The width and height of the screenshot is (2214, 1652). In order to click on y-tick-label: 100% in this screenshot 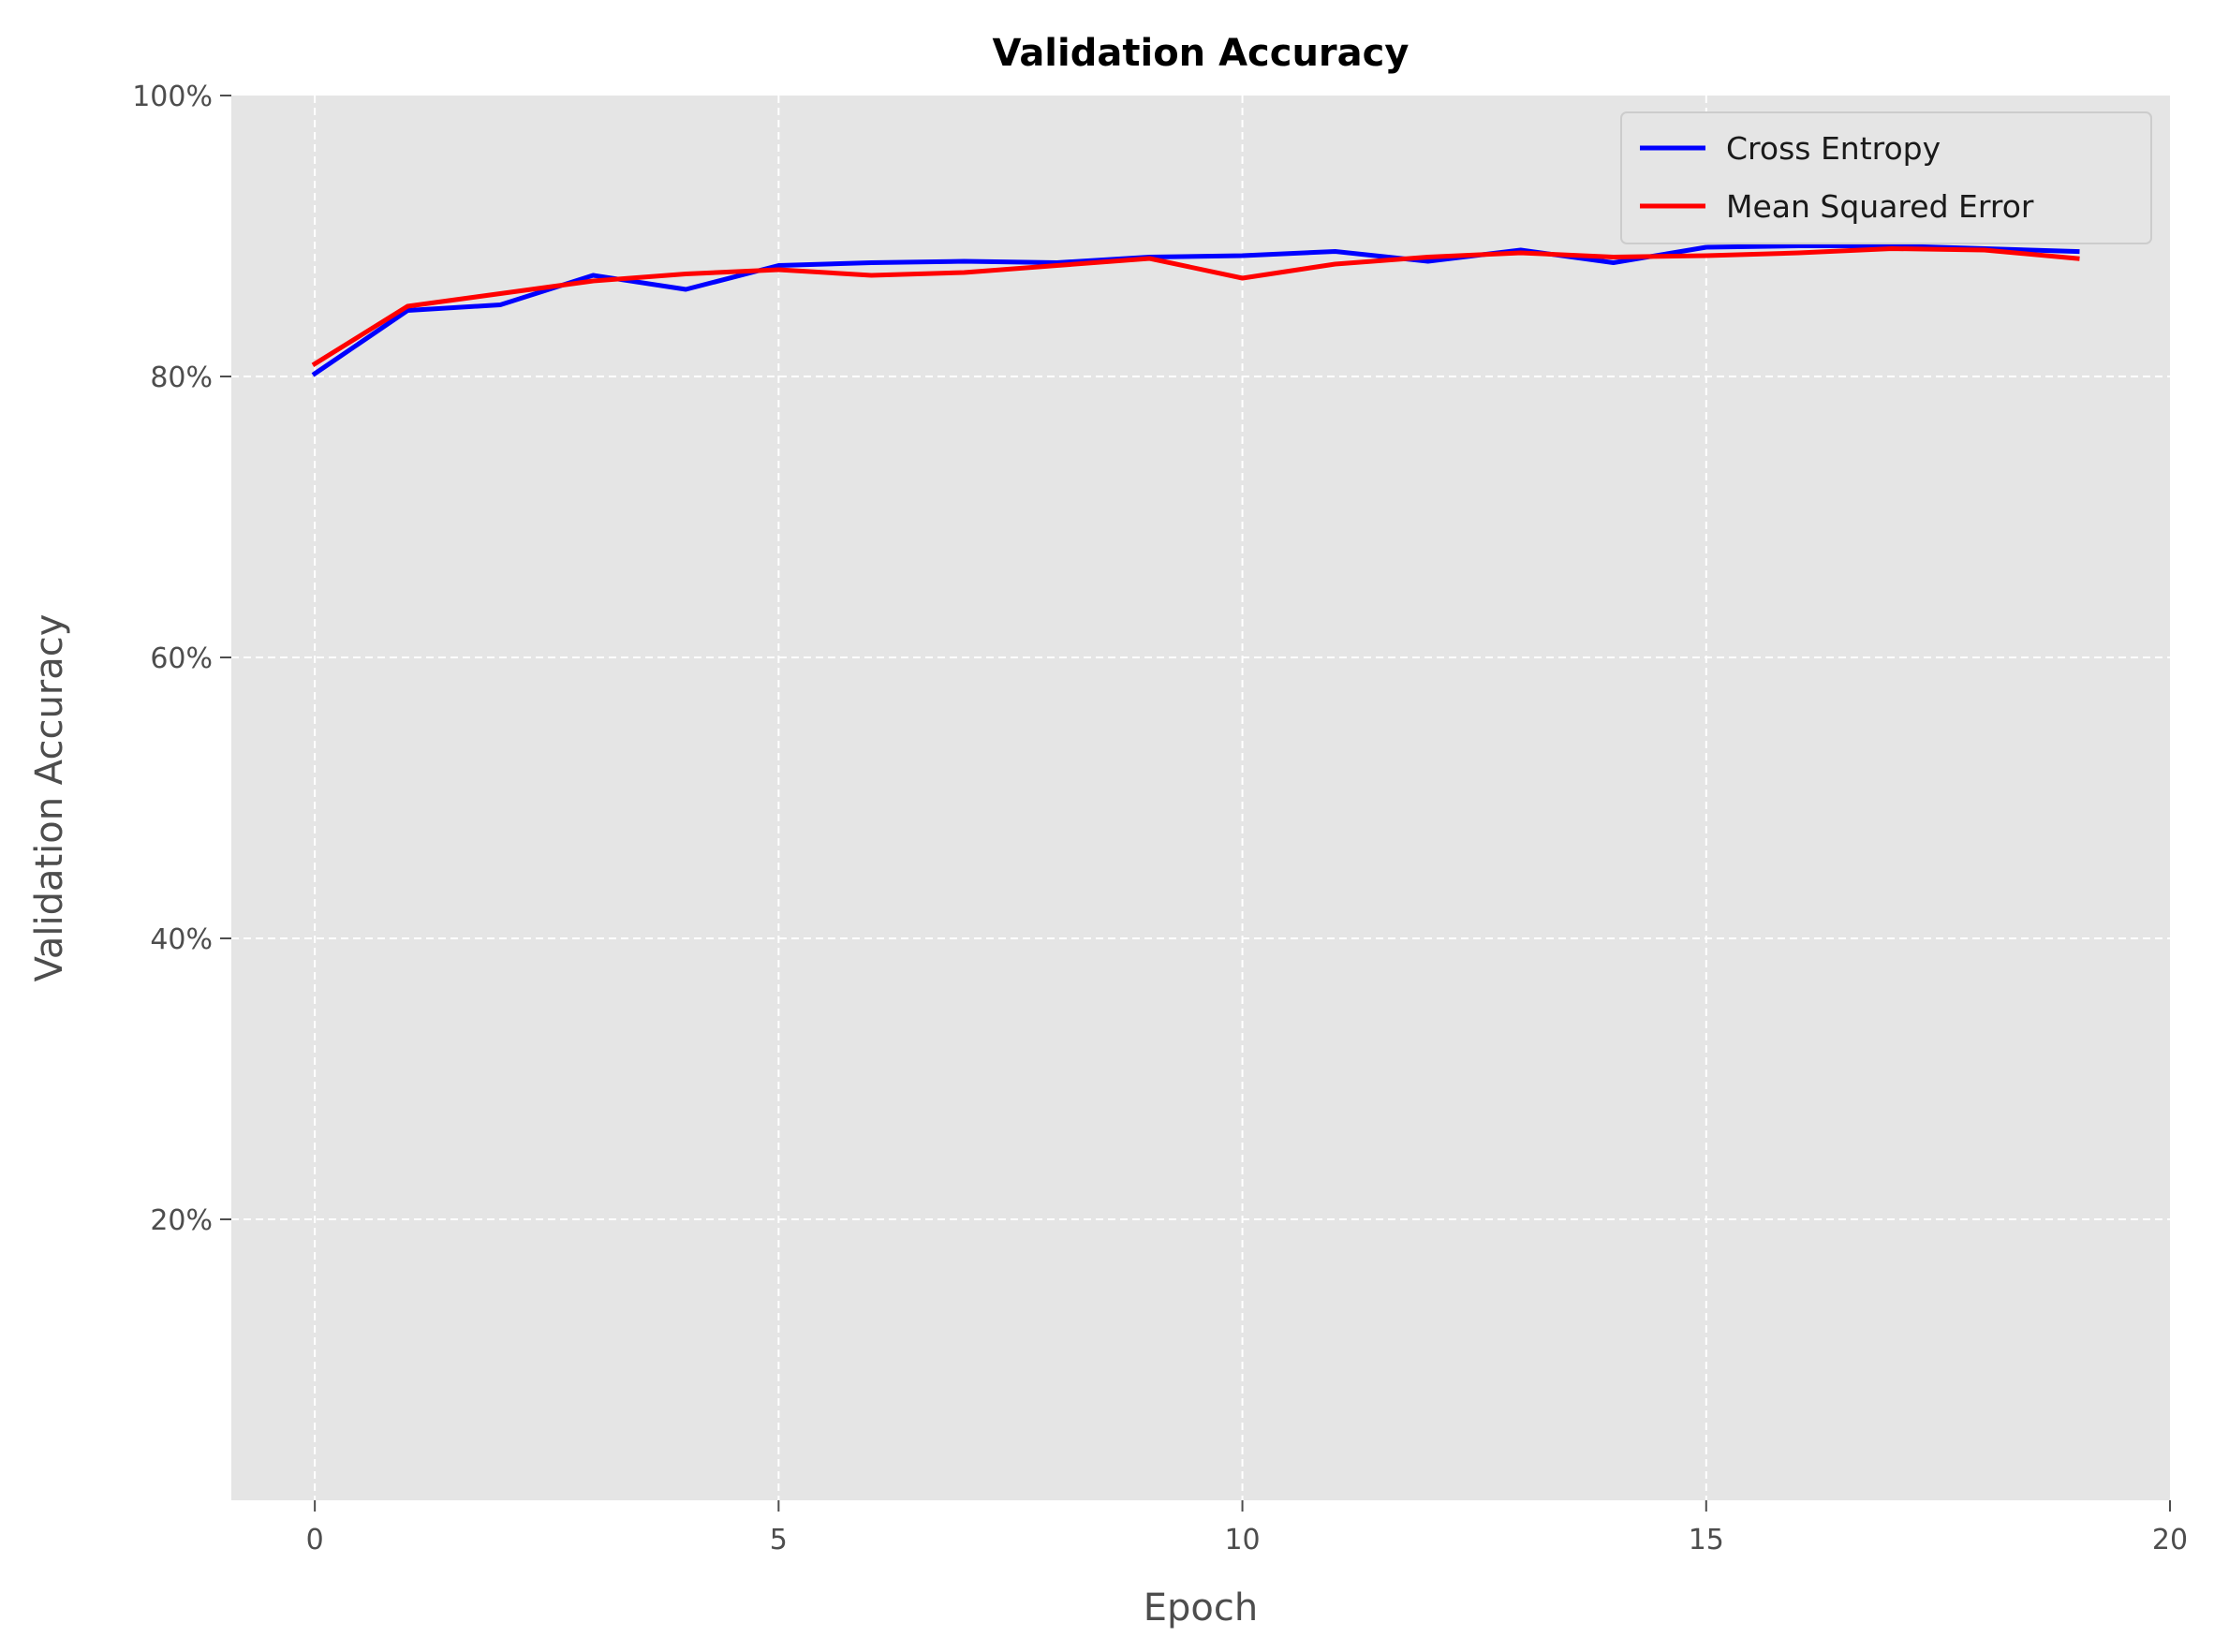, I will do `click(172, 97)`.